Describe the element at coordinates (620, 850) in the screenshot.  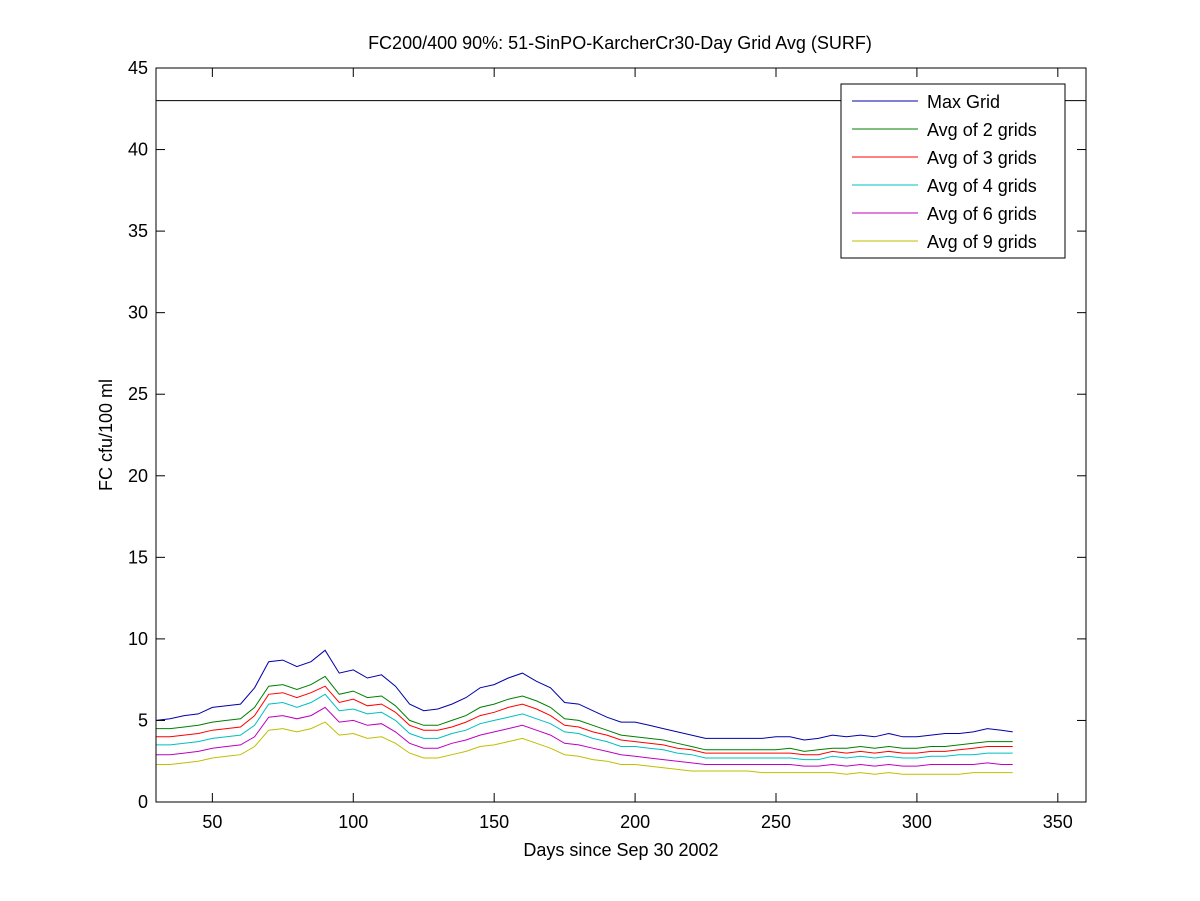
I see `x-axis-label: Days since Sep 30 2002` at that location.